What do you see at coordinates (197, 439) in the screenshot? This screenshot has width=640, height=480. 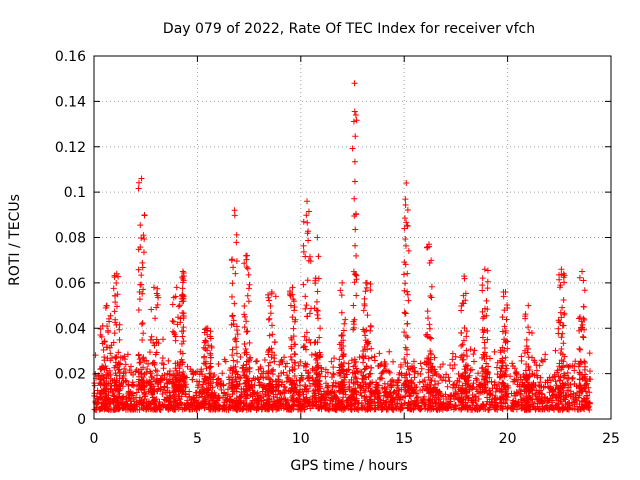 I see `x-tick-label: 5` at bounding box center [197, 439].